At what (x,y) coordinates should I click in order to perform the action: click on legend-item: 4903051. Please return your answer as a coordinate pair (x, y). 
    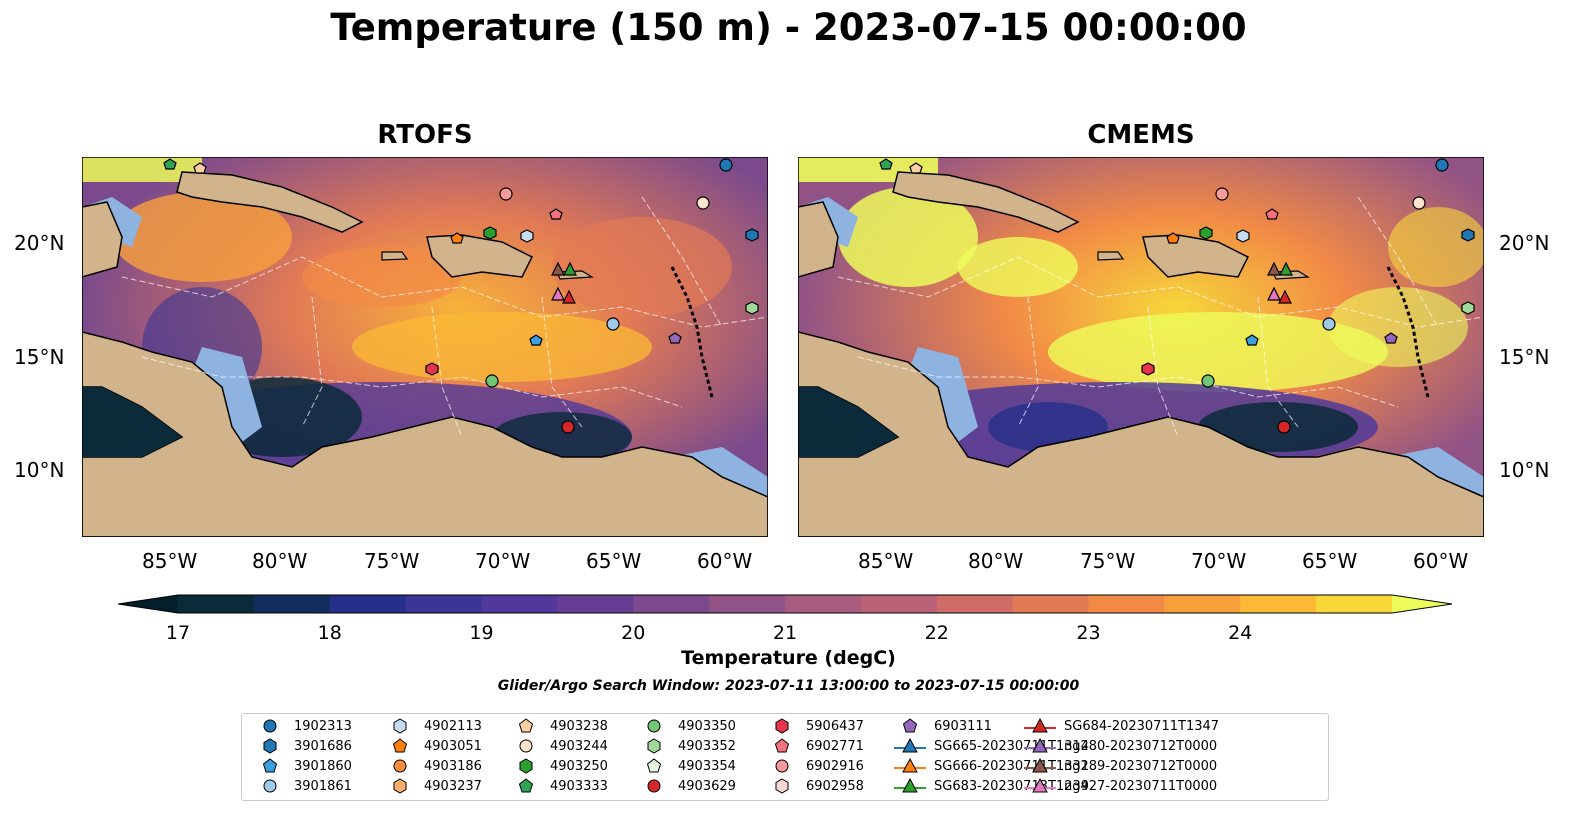
    Looking at the image, I should click on (432, 746).